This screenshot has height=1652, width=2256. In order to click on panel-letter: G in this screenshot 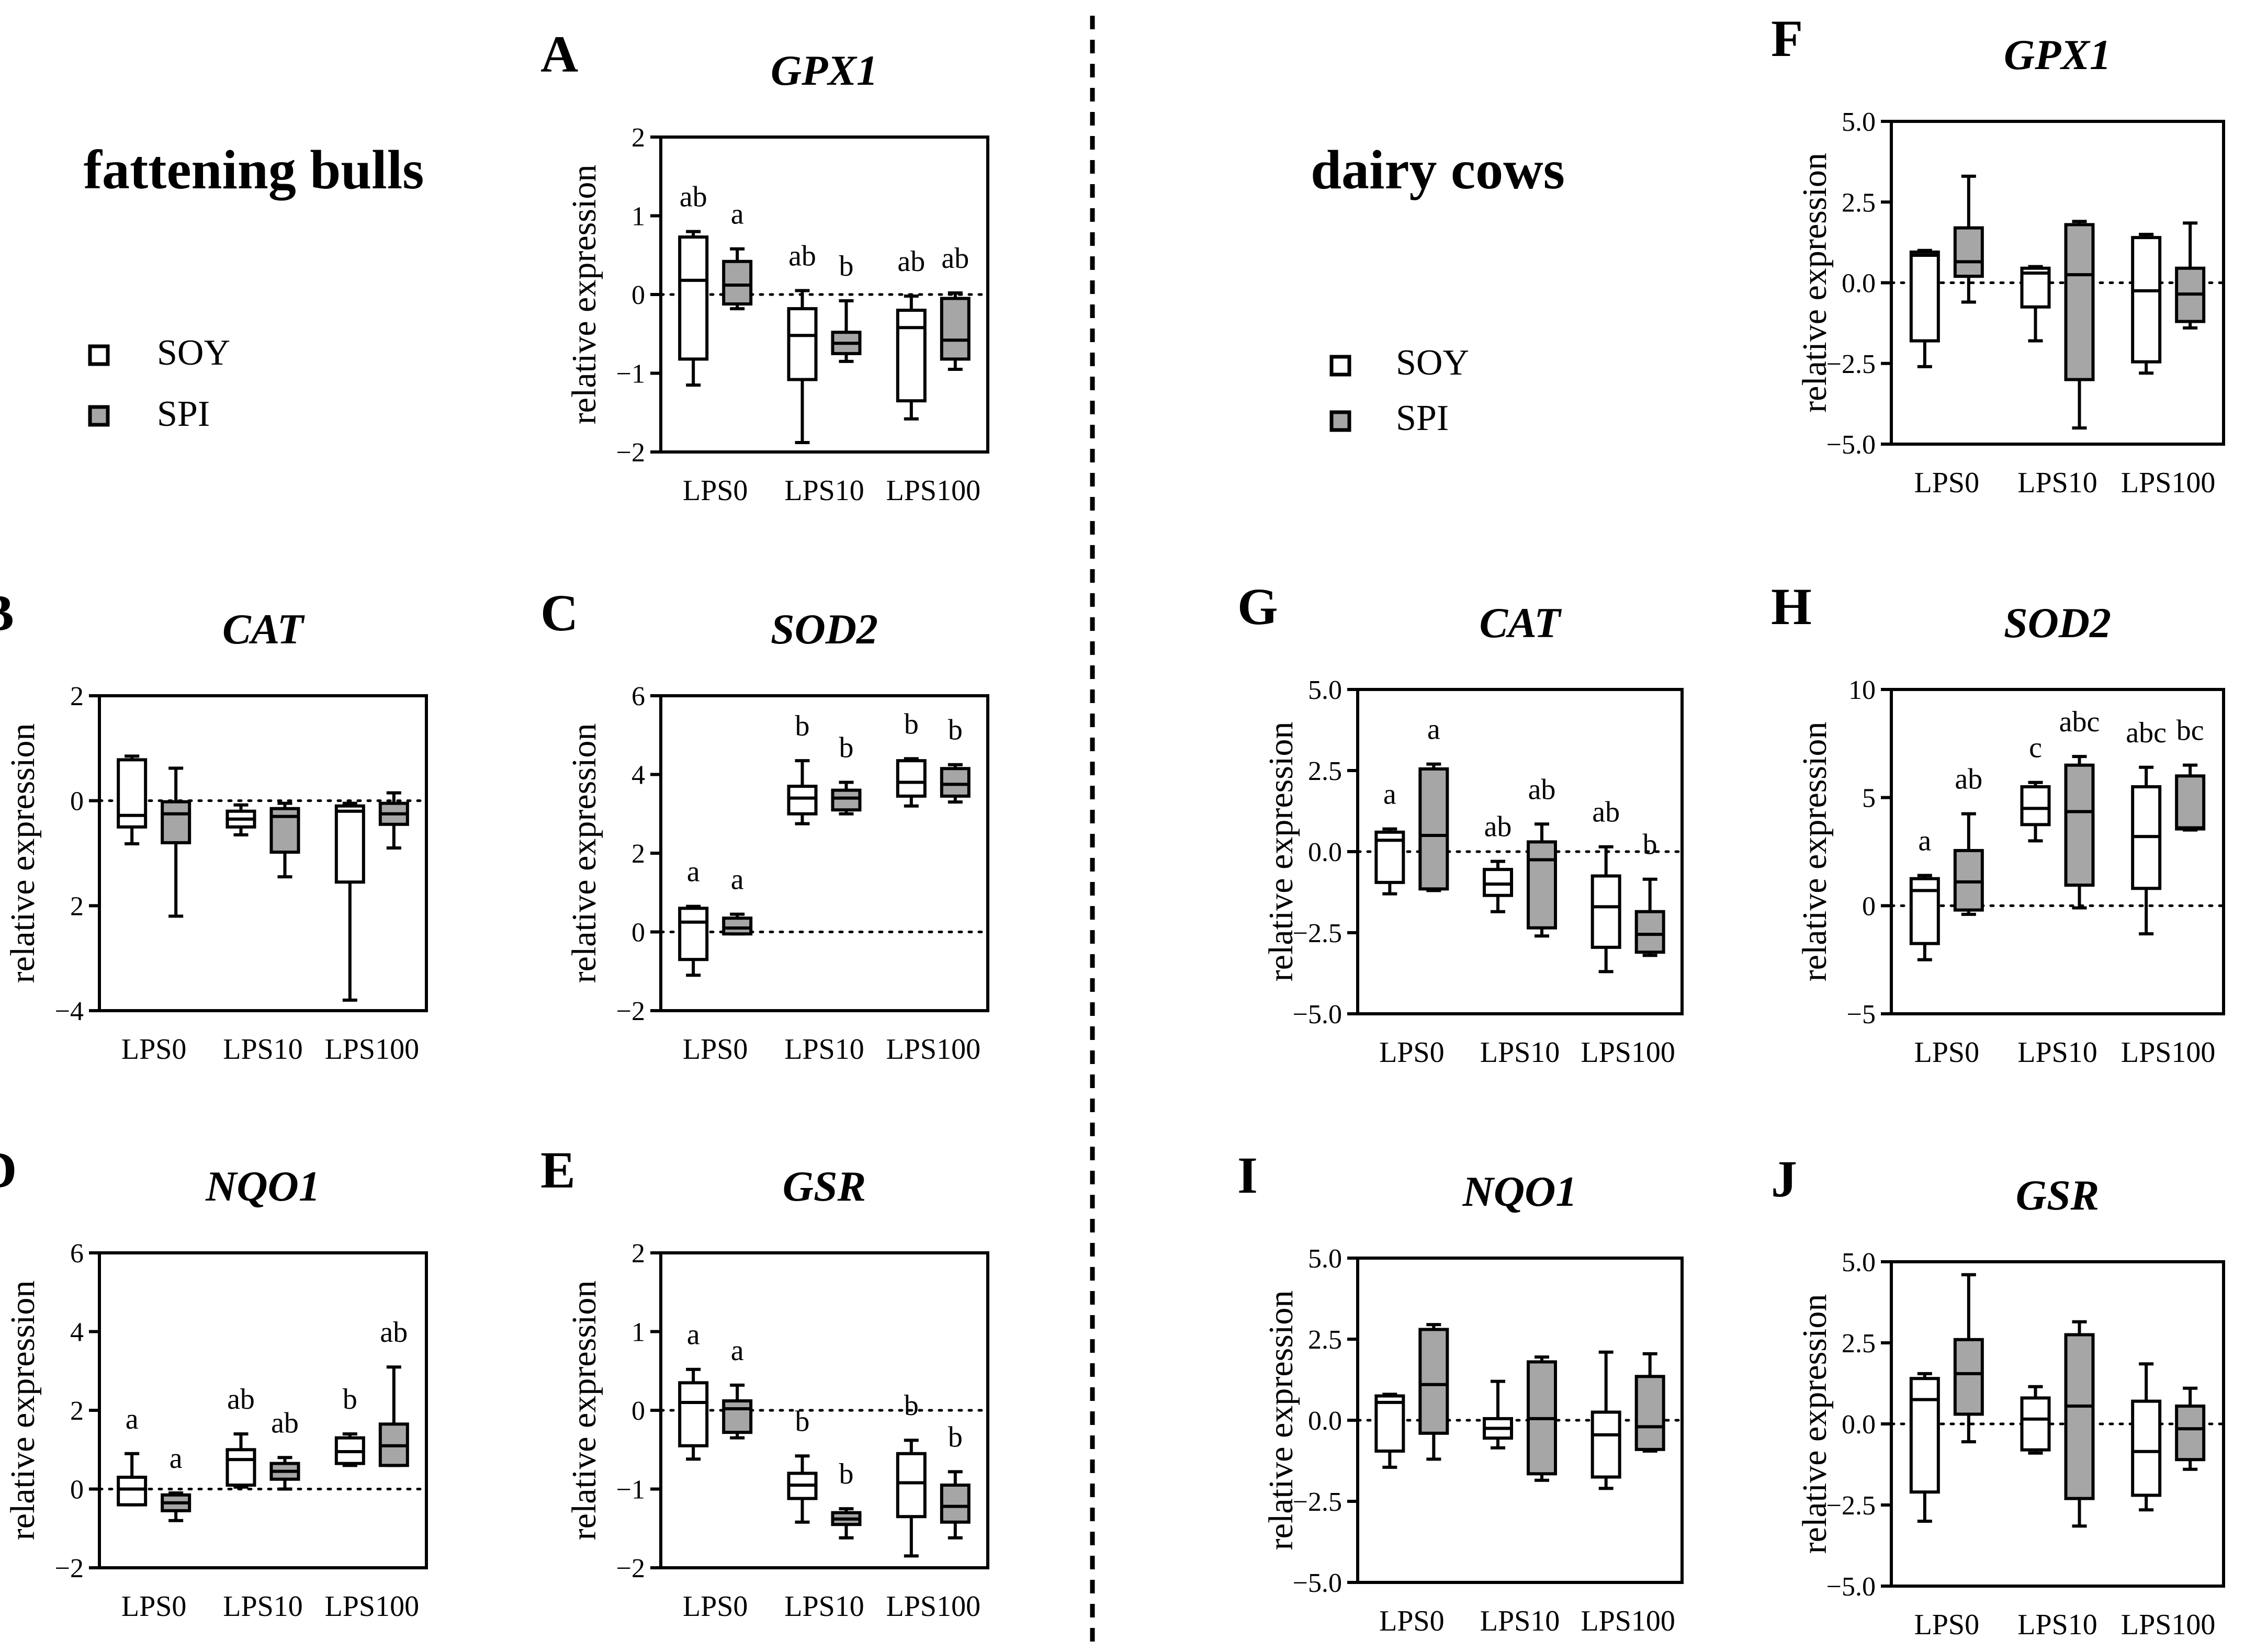, I will do `click(1257, 607)`.